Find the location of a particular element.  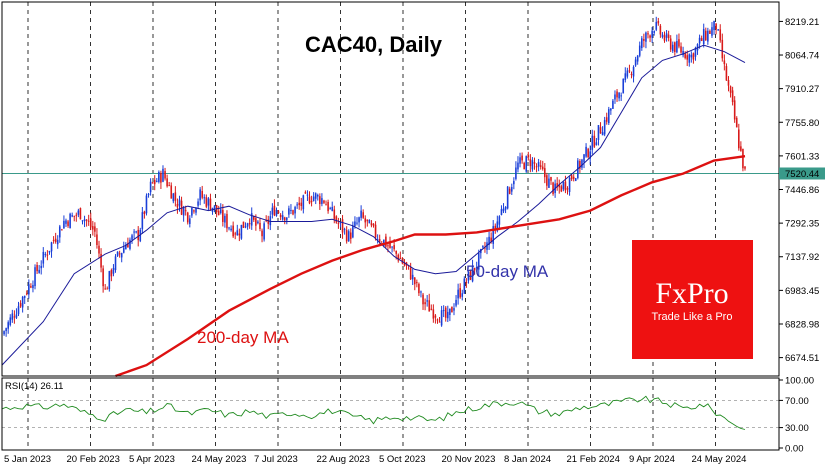

x-tick-label: 5 Oct 2023 is located at coordinates (402, 459).